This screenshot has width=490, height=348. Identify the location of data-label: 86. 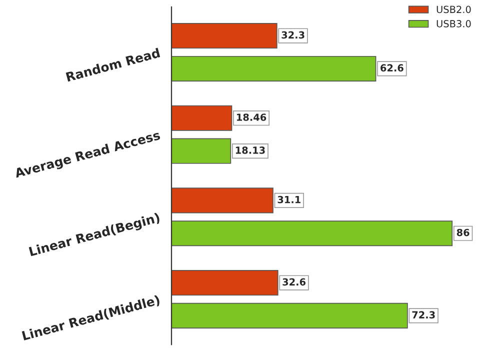
(463, 232).